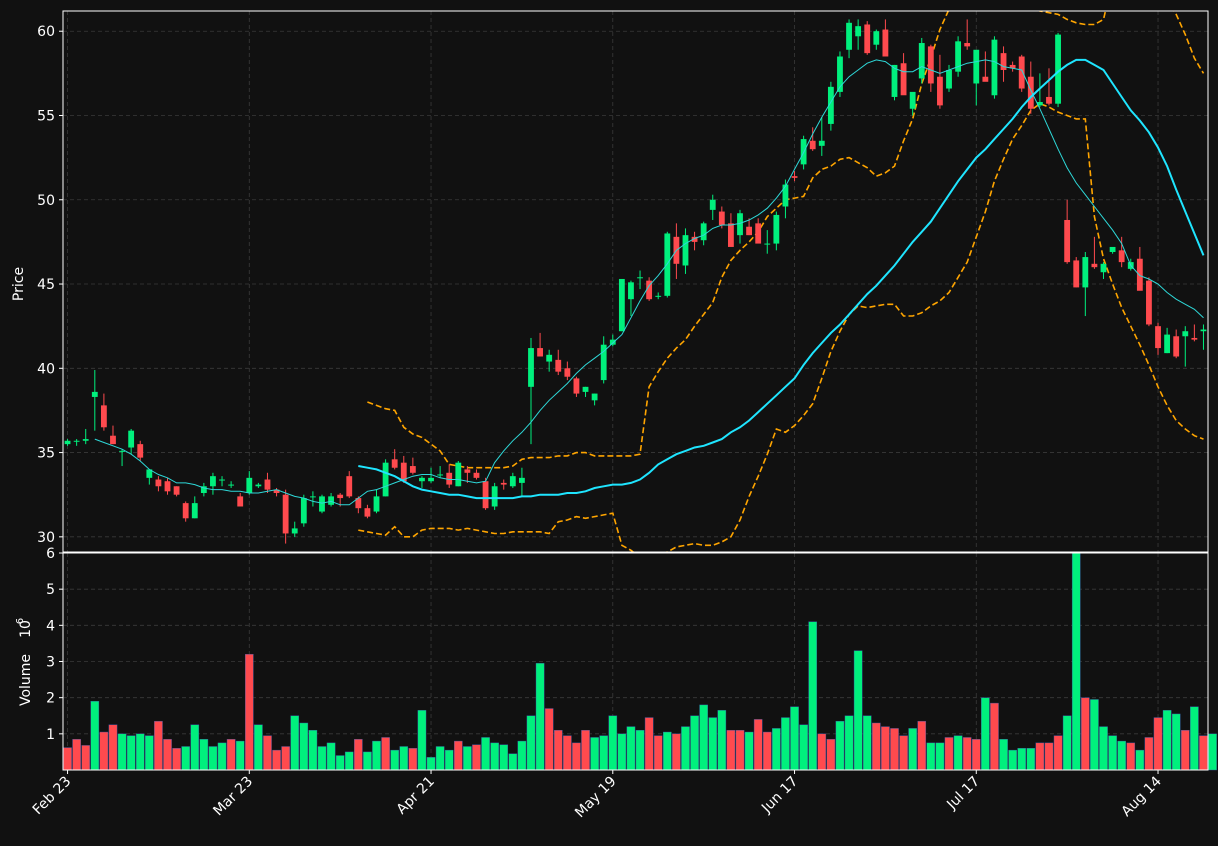 This screenshot has height=846, width=1218. Describe the element at coordinates (46, 116) in the screenshot. I see `price-tick-label: 55` at that location.